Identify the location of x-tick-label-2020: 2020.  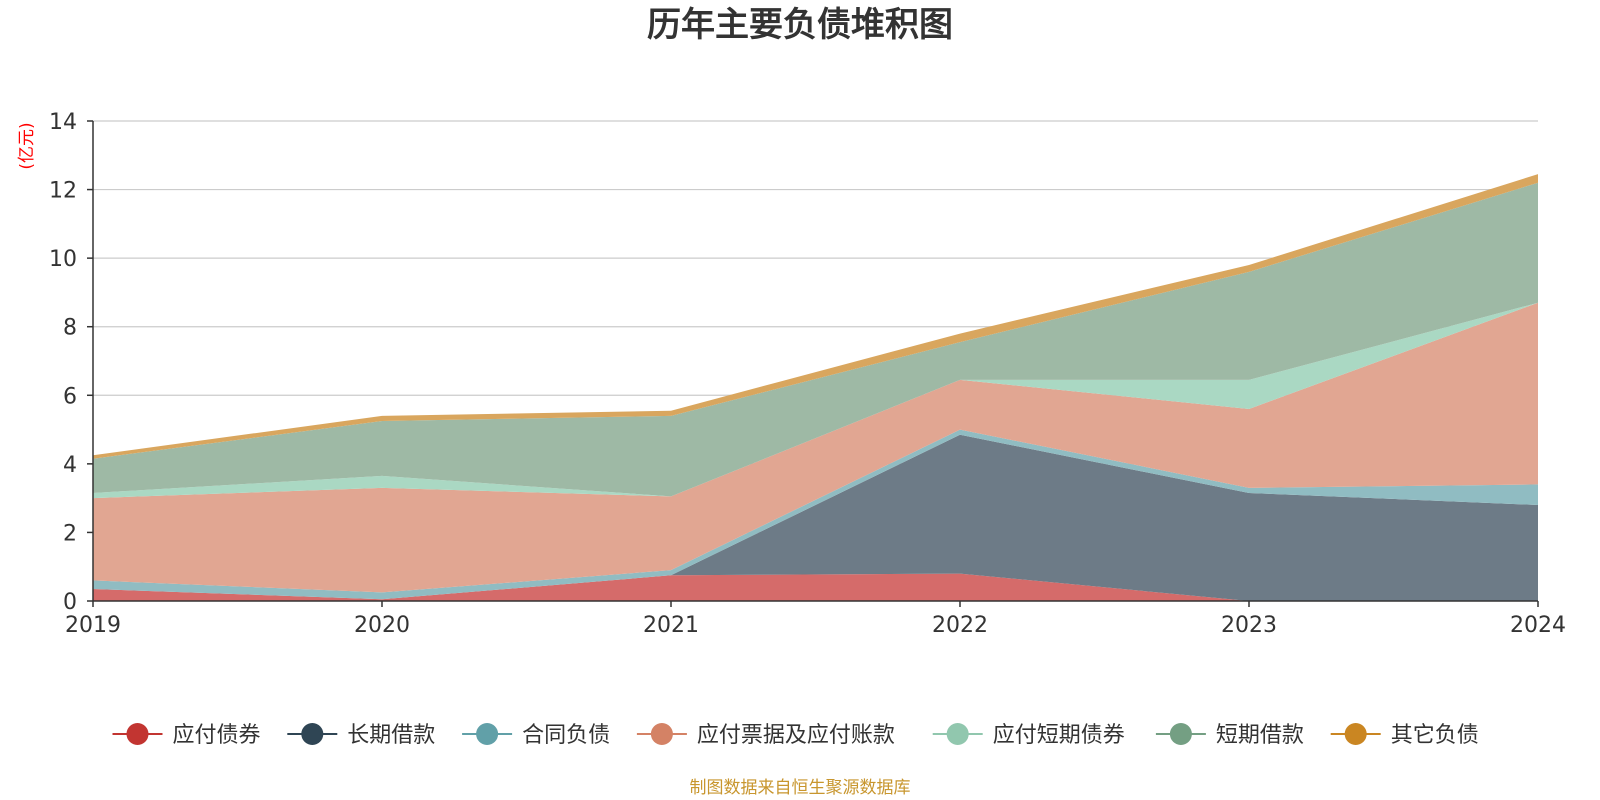
(382, 625).